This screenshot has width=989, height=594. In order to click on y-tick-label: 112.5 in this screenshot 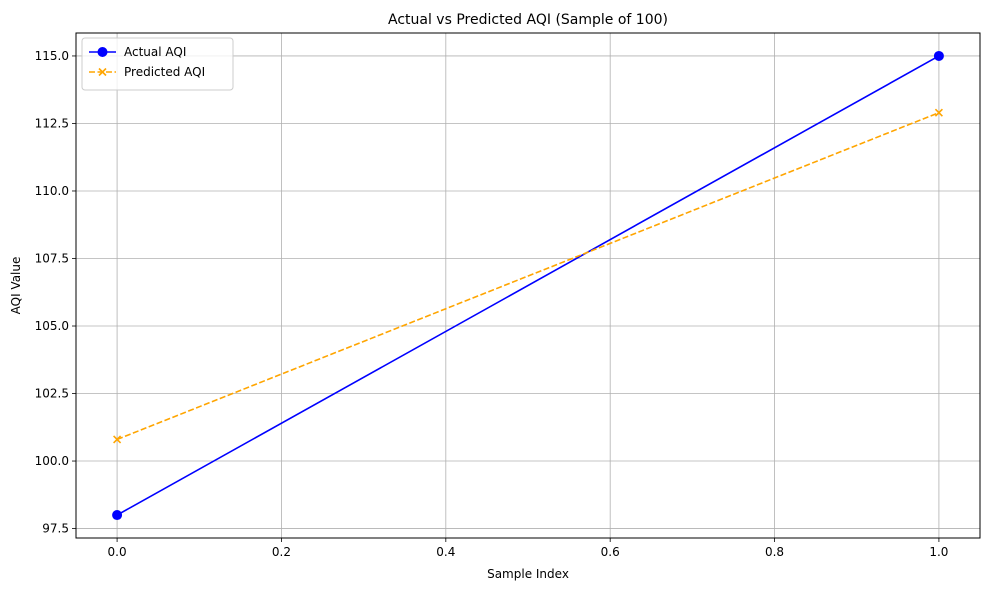, I will do `click(52, 123)`.